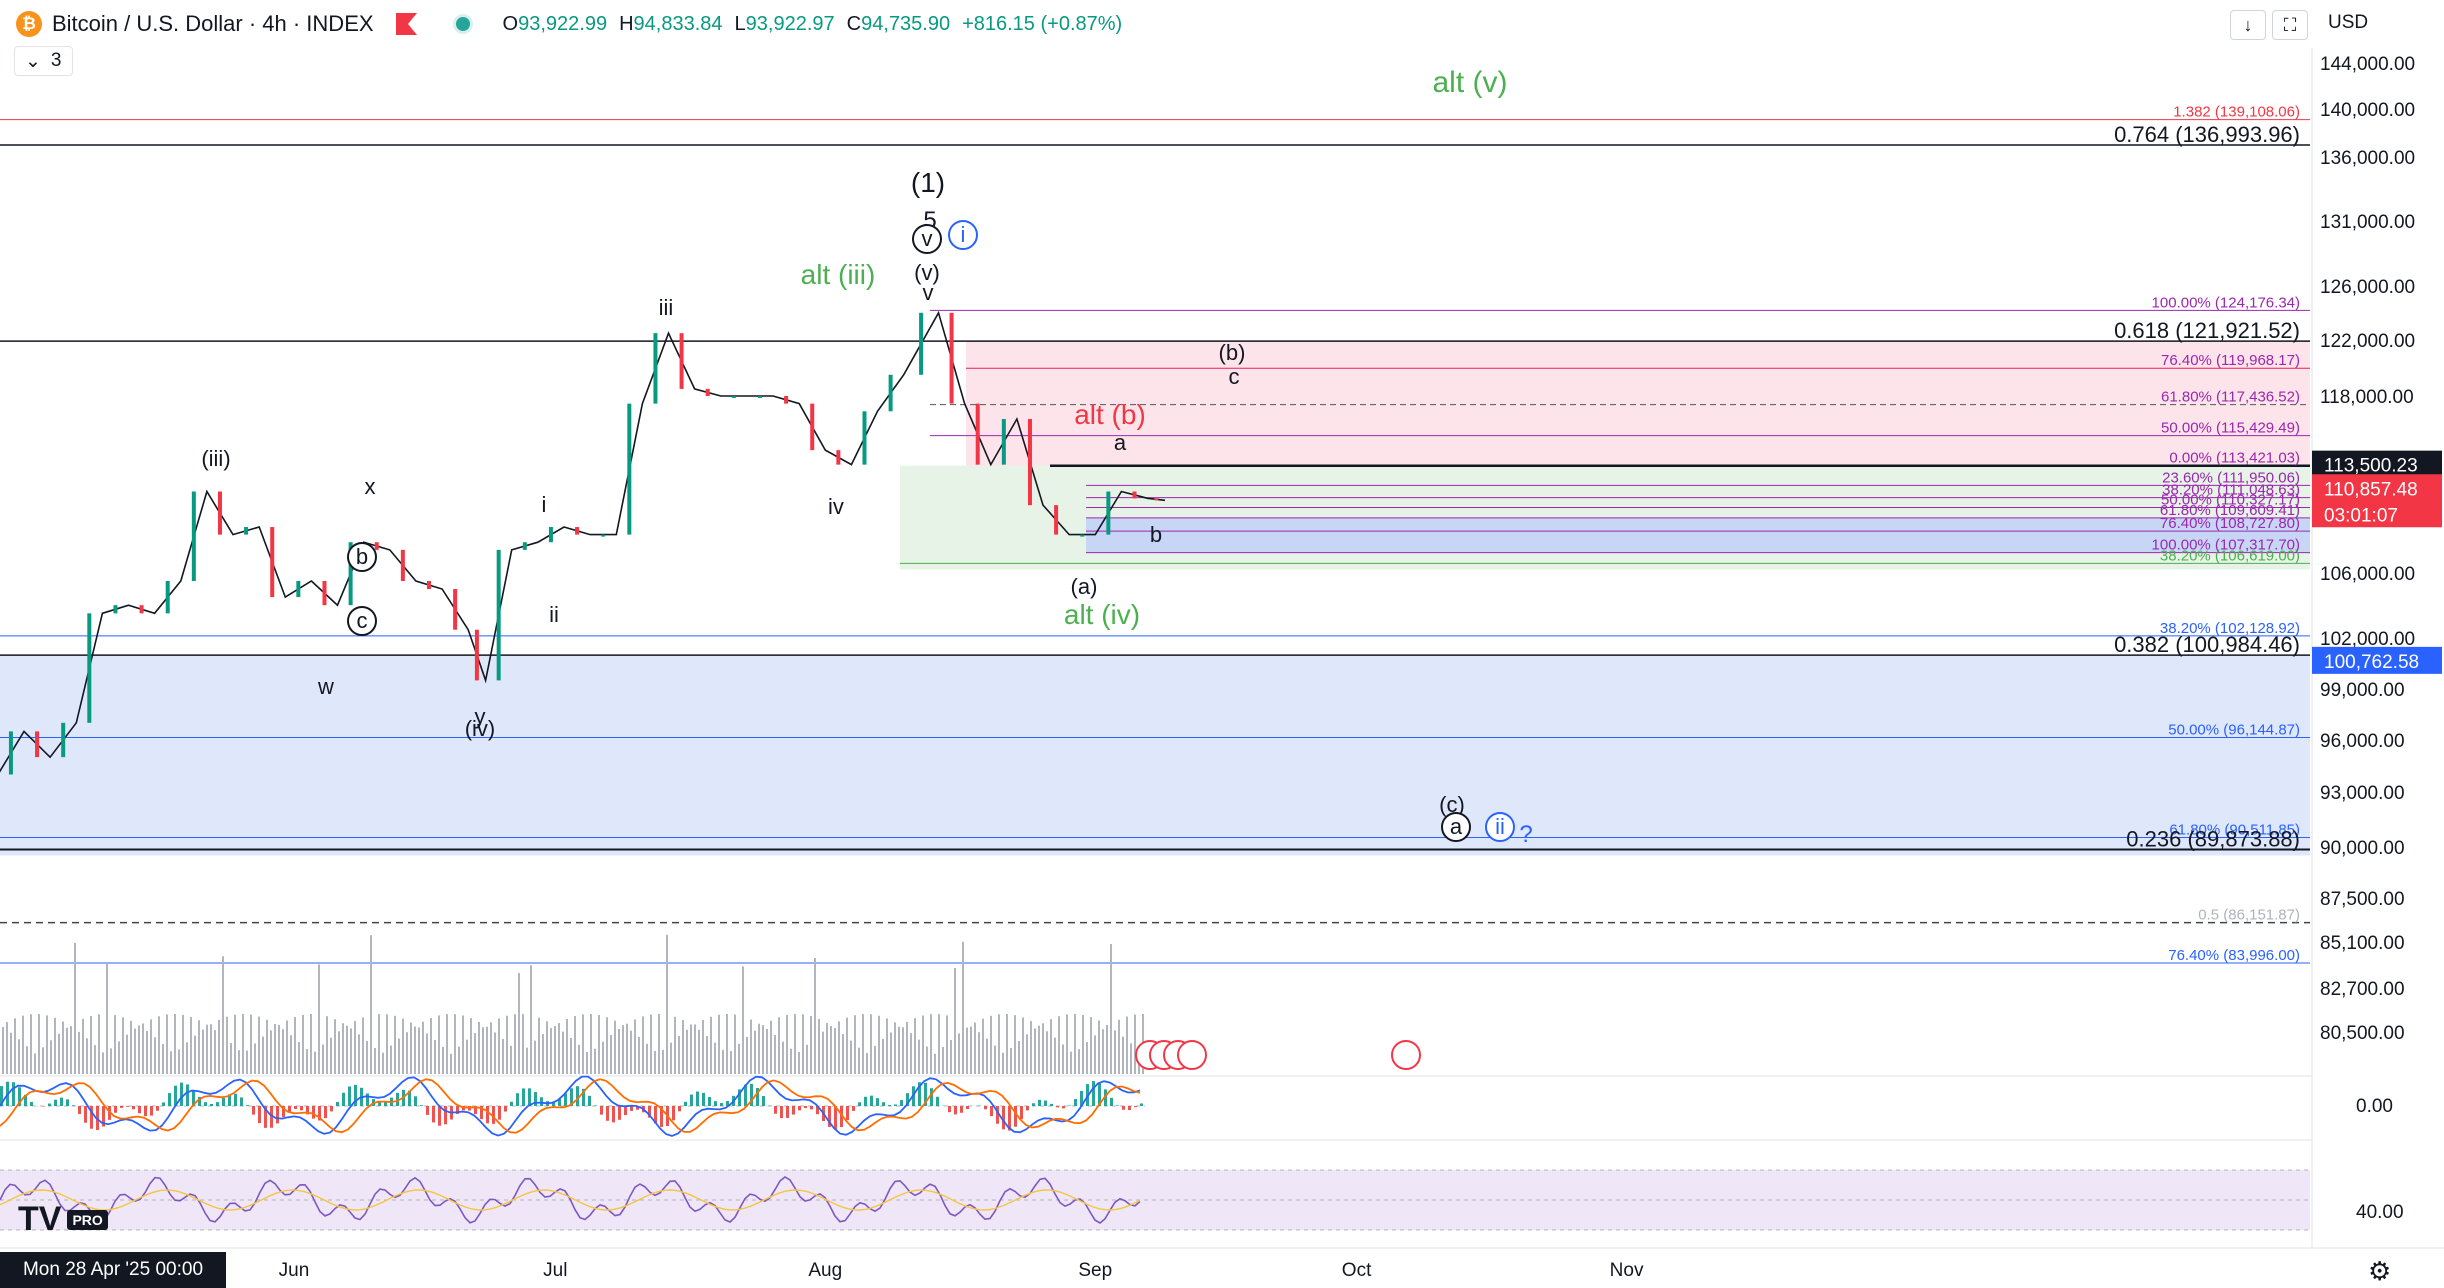  Describe the element at coordinates (544, 504) in the screenshot. I see `wave-label: i` at that location.